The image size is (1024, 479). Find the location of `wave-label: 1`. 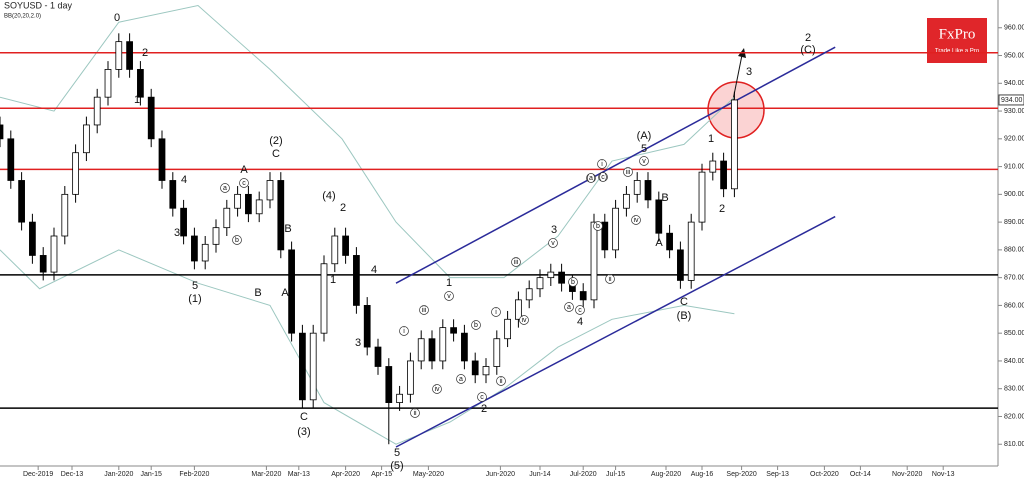

wave-label: 1 is located at coordinates (449, 283).